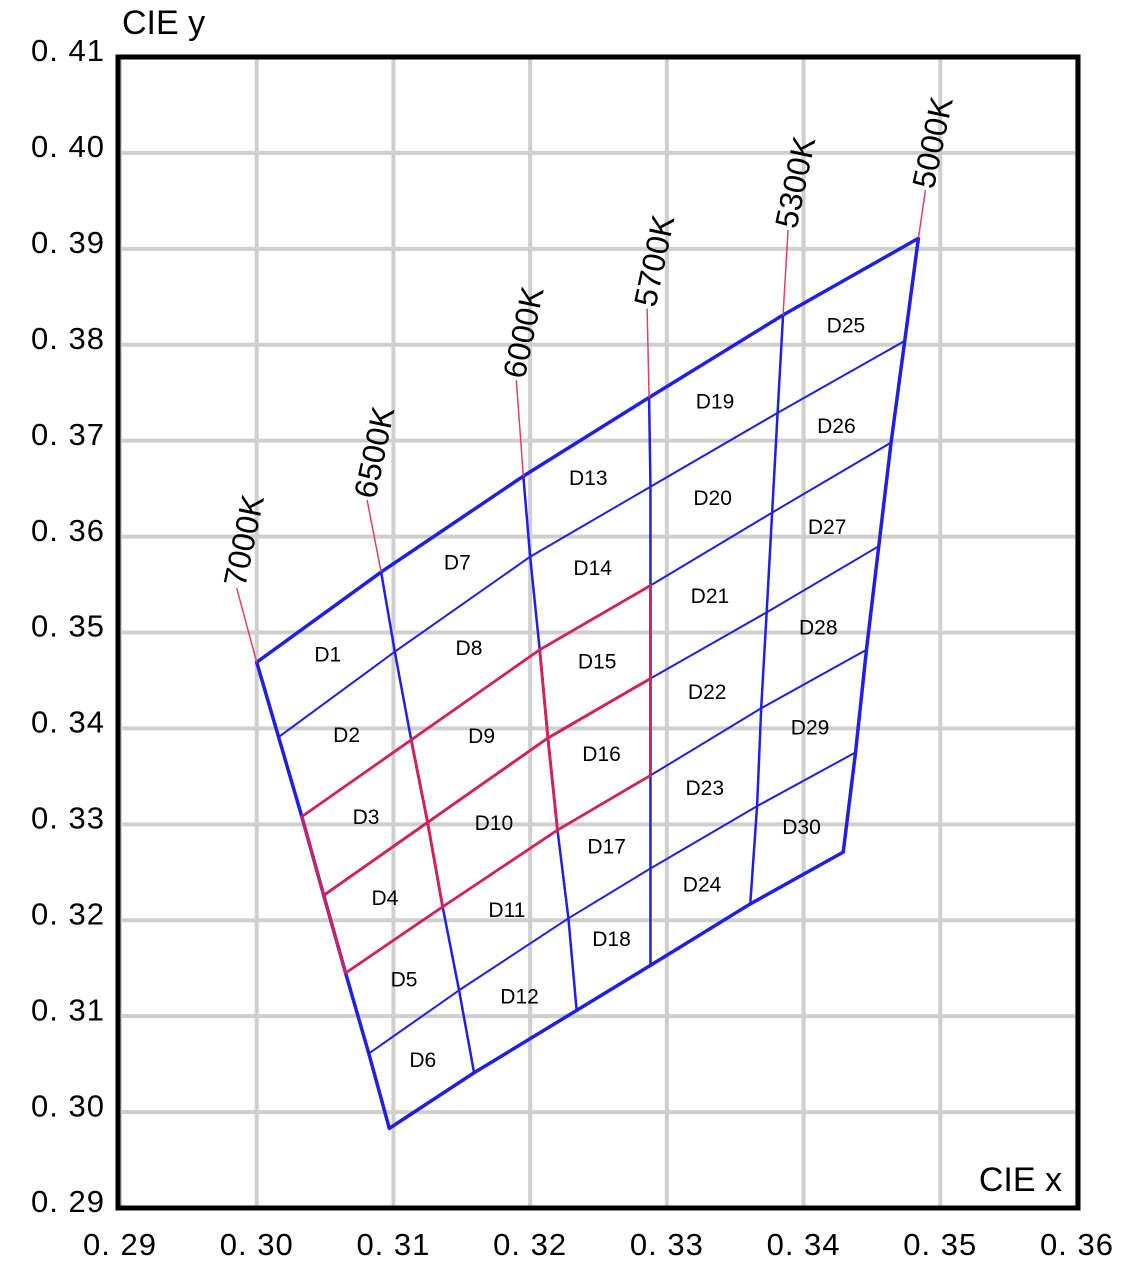 The image size is (1142, 1265). What do you see at coordinates (705, 788) in the screenshot?
I see `bin-label: D23` at bounding box center [705, 788].